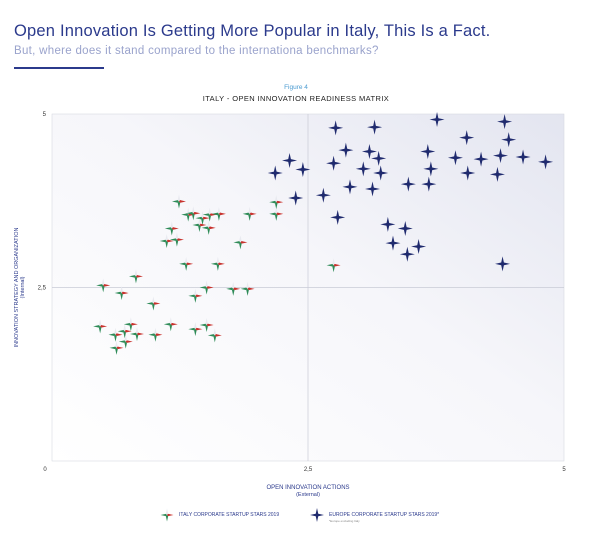 The height and width of the screenshot is (543, 592). I want to click on x-axis-sublabel: (External), so click(308, 495).